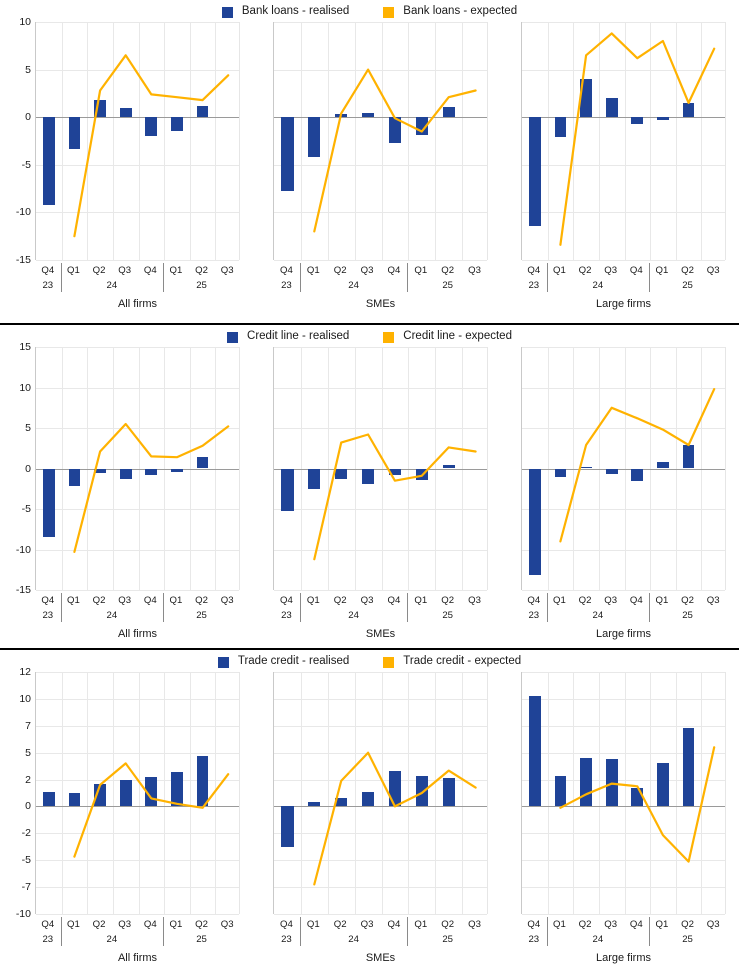 This screenshot has width=739, height=973. What do you see at coordinates (26, 859) in the screenshot?
I see `y-axis-tick-label: -5` at bounding box center [26, 859].